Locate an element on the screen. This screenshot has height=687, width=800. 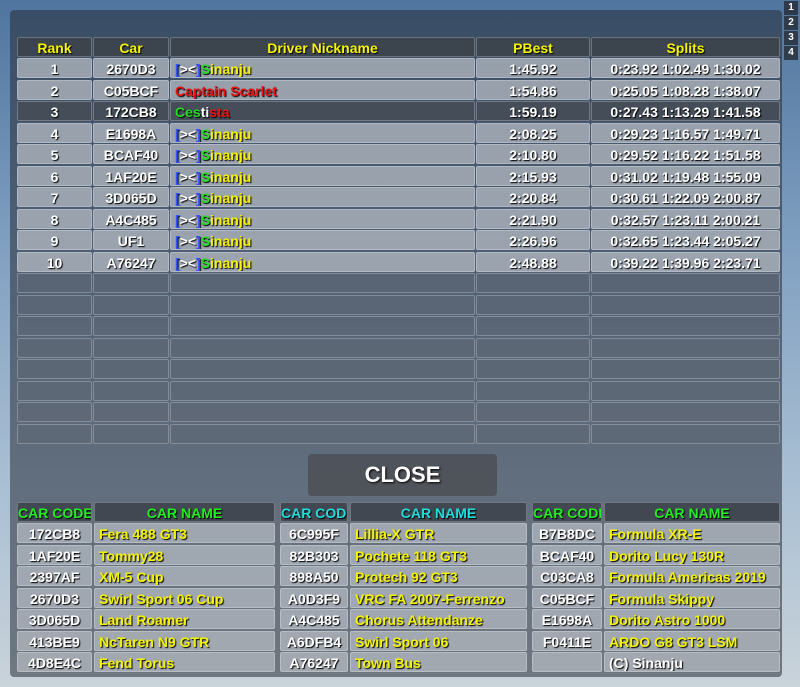
pbest-cell: 2:26.96 is located at coordinates (533, 240).